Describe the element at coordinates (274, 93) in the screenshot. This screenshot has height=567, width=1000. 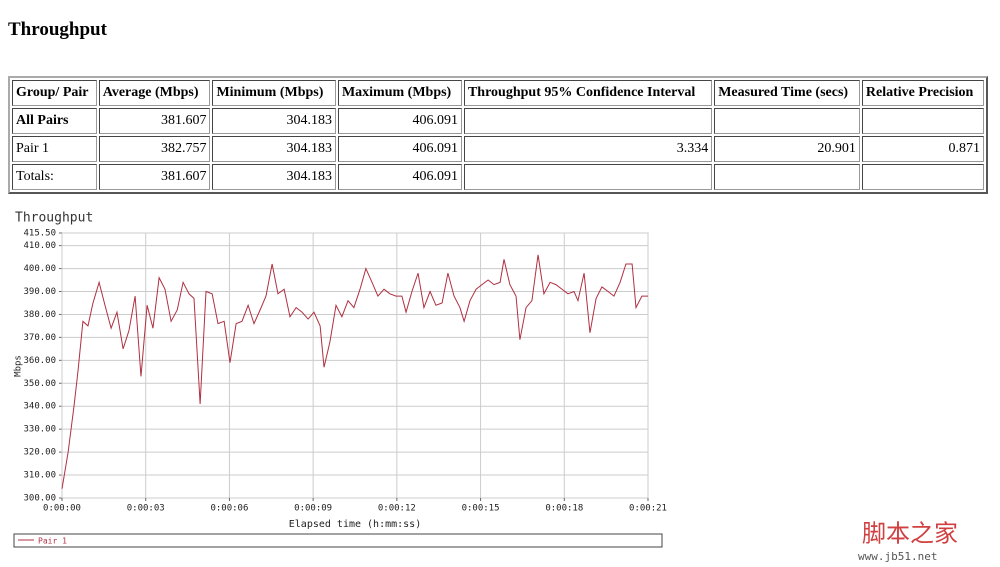
I see `header-cell: Minimum (Mbps)` at that location.